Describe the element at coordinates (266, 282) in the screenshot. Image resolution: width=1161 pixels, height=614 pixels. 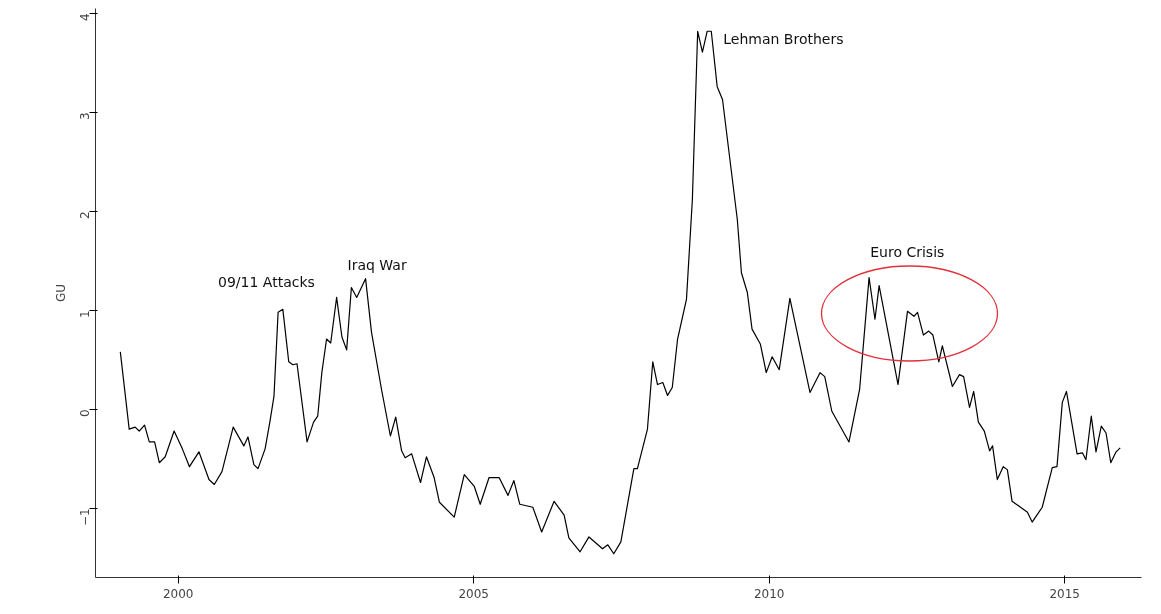
I see `annotation: 09/11 Attacks` at that location.